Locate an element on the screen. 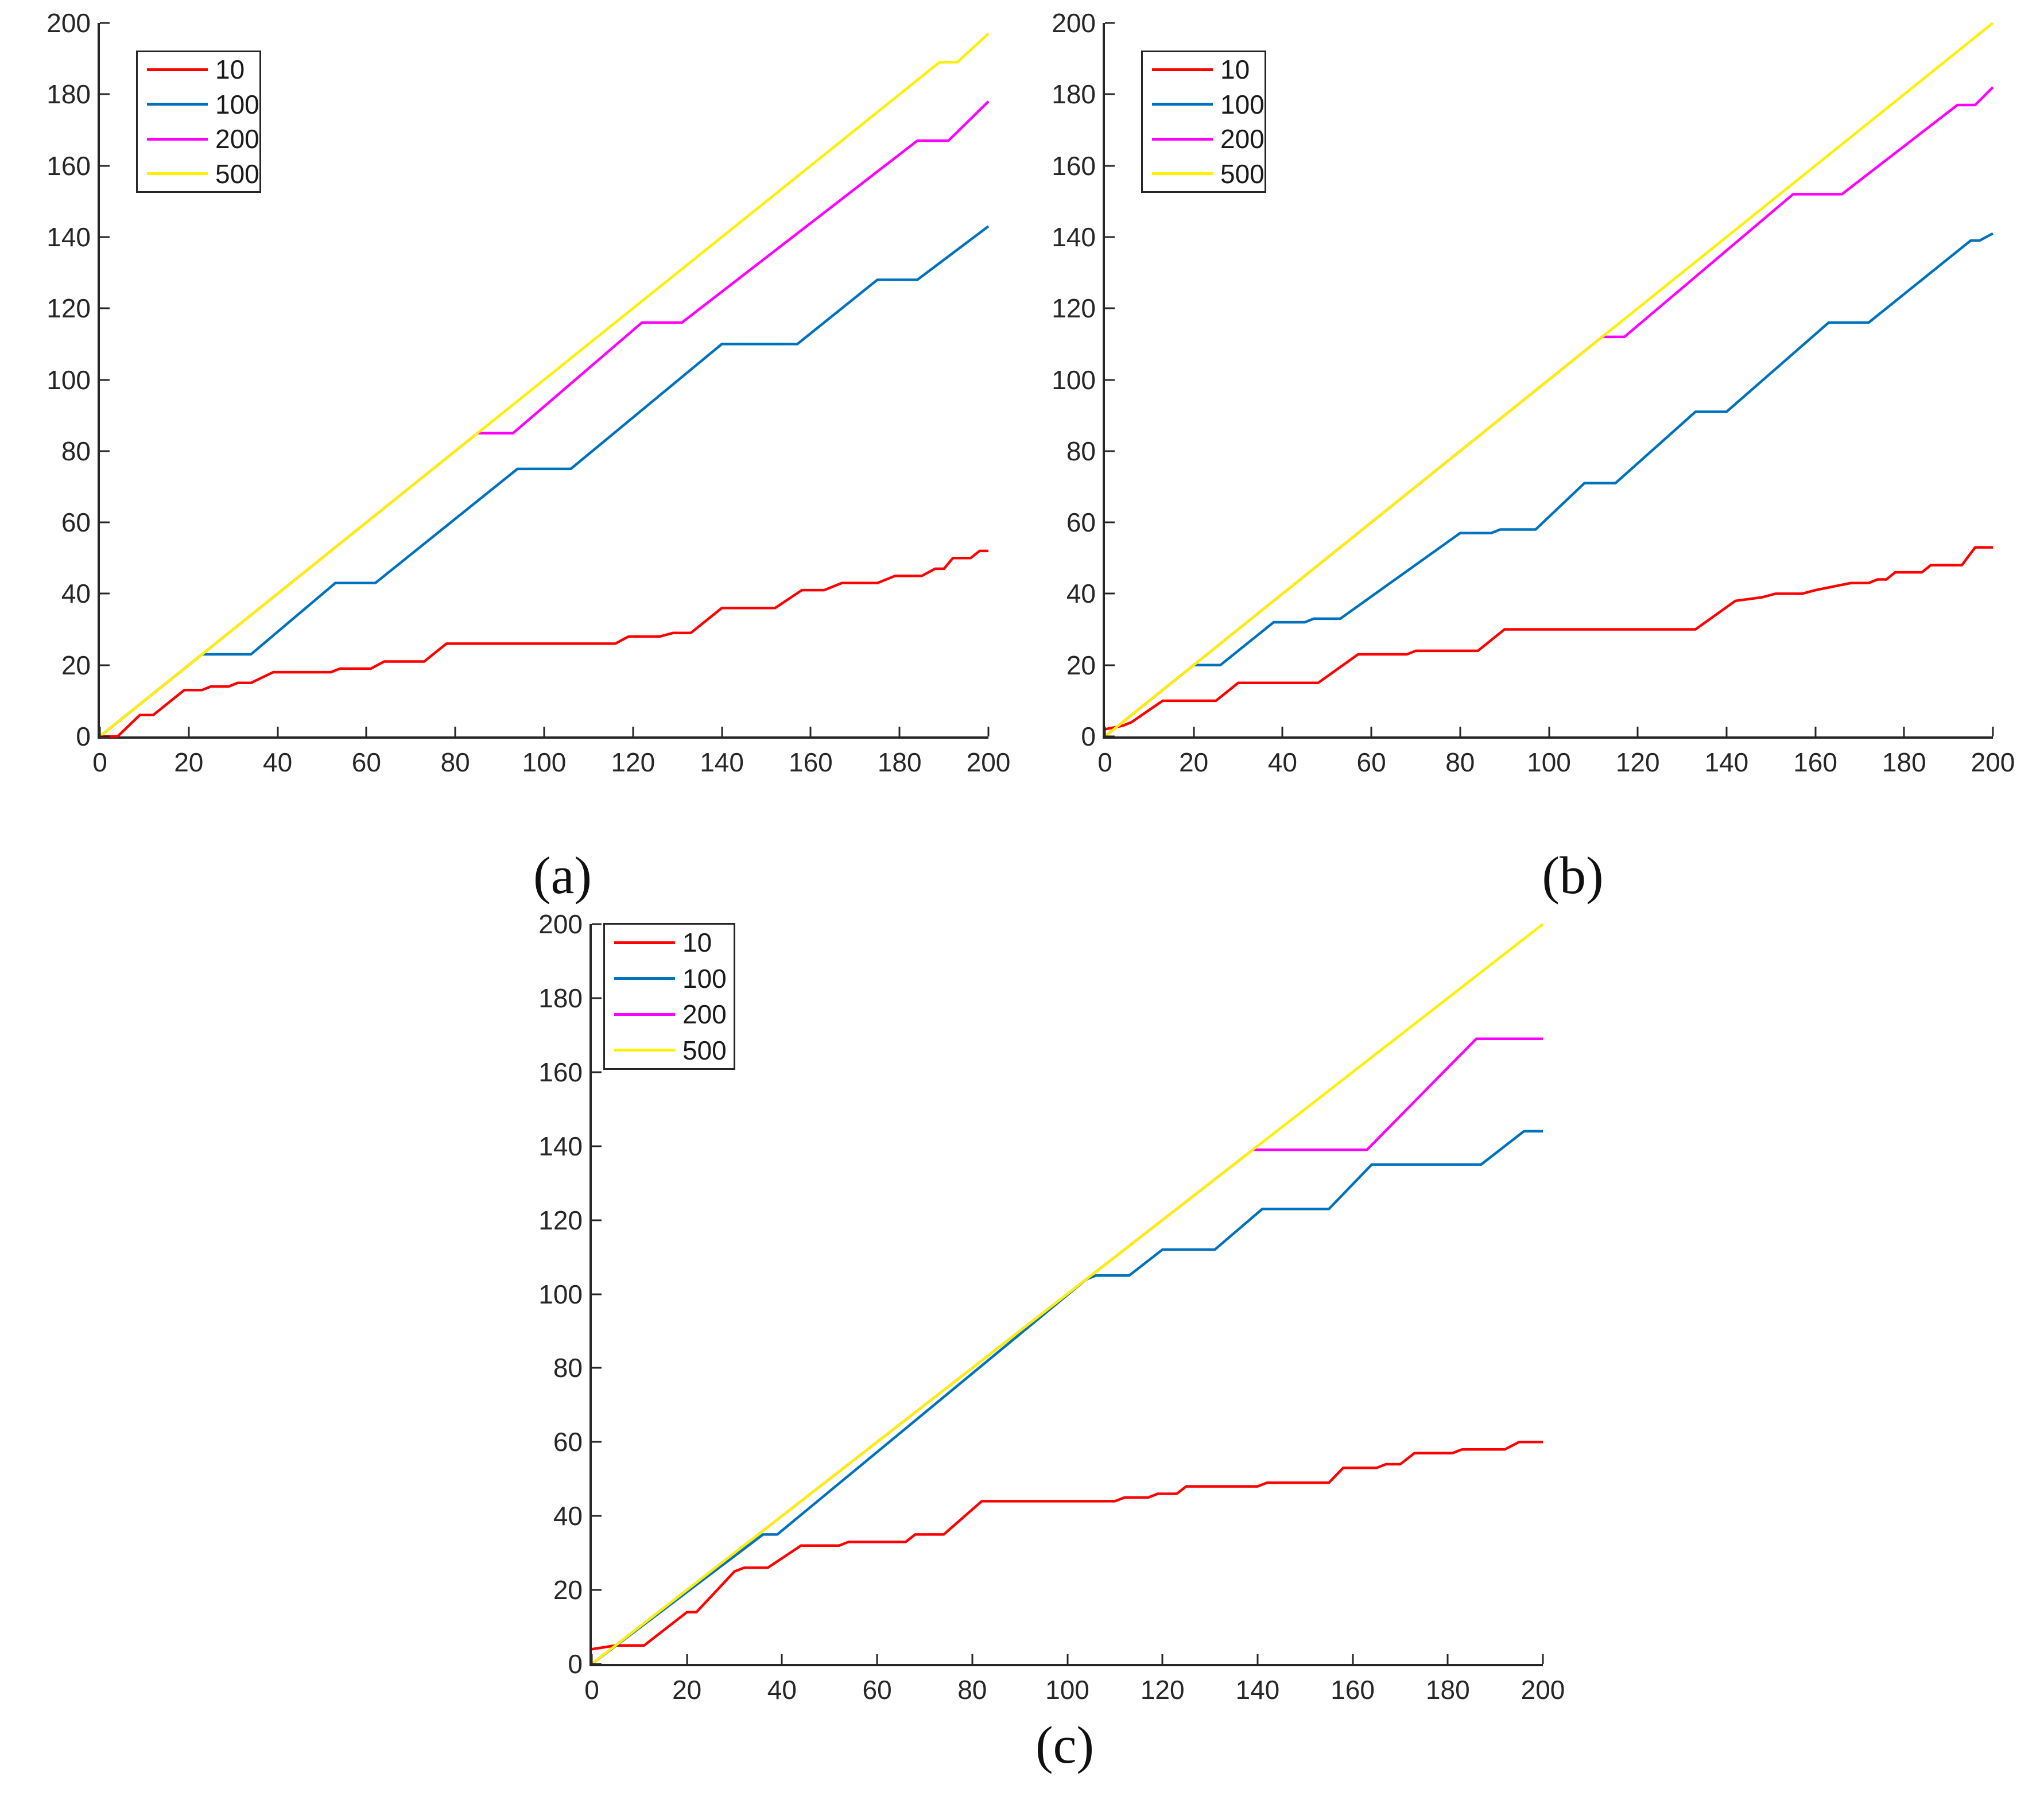 Image resolution: width=2044 pixels, height=1800 pixels. y-tick-label: 40 is located at coordinates (568, 1516).